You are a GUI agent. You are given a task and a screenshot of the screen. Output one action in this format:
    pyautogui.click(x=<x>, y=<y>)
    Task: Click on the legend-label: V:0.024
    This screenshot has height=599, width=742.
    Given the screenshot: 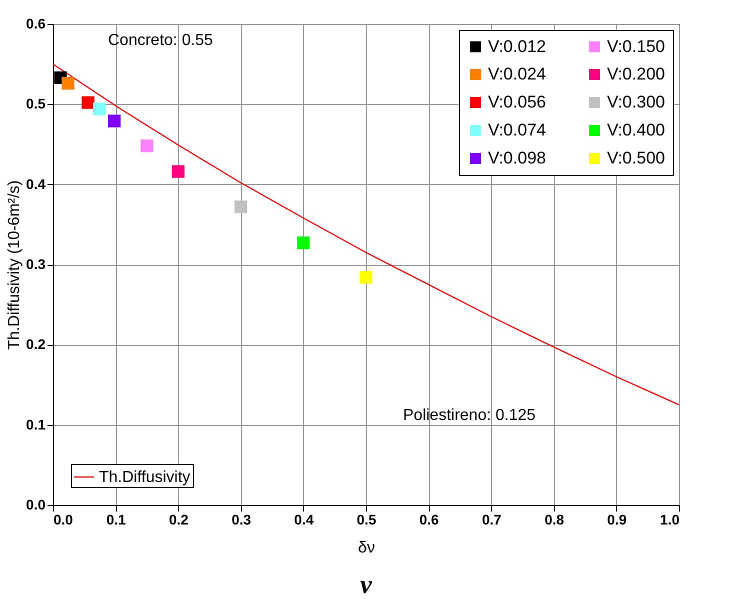 What is the action you would take?
    pyautogui.click(x=517, y=74)
    